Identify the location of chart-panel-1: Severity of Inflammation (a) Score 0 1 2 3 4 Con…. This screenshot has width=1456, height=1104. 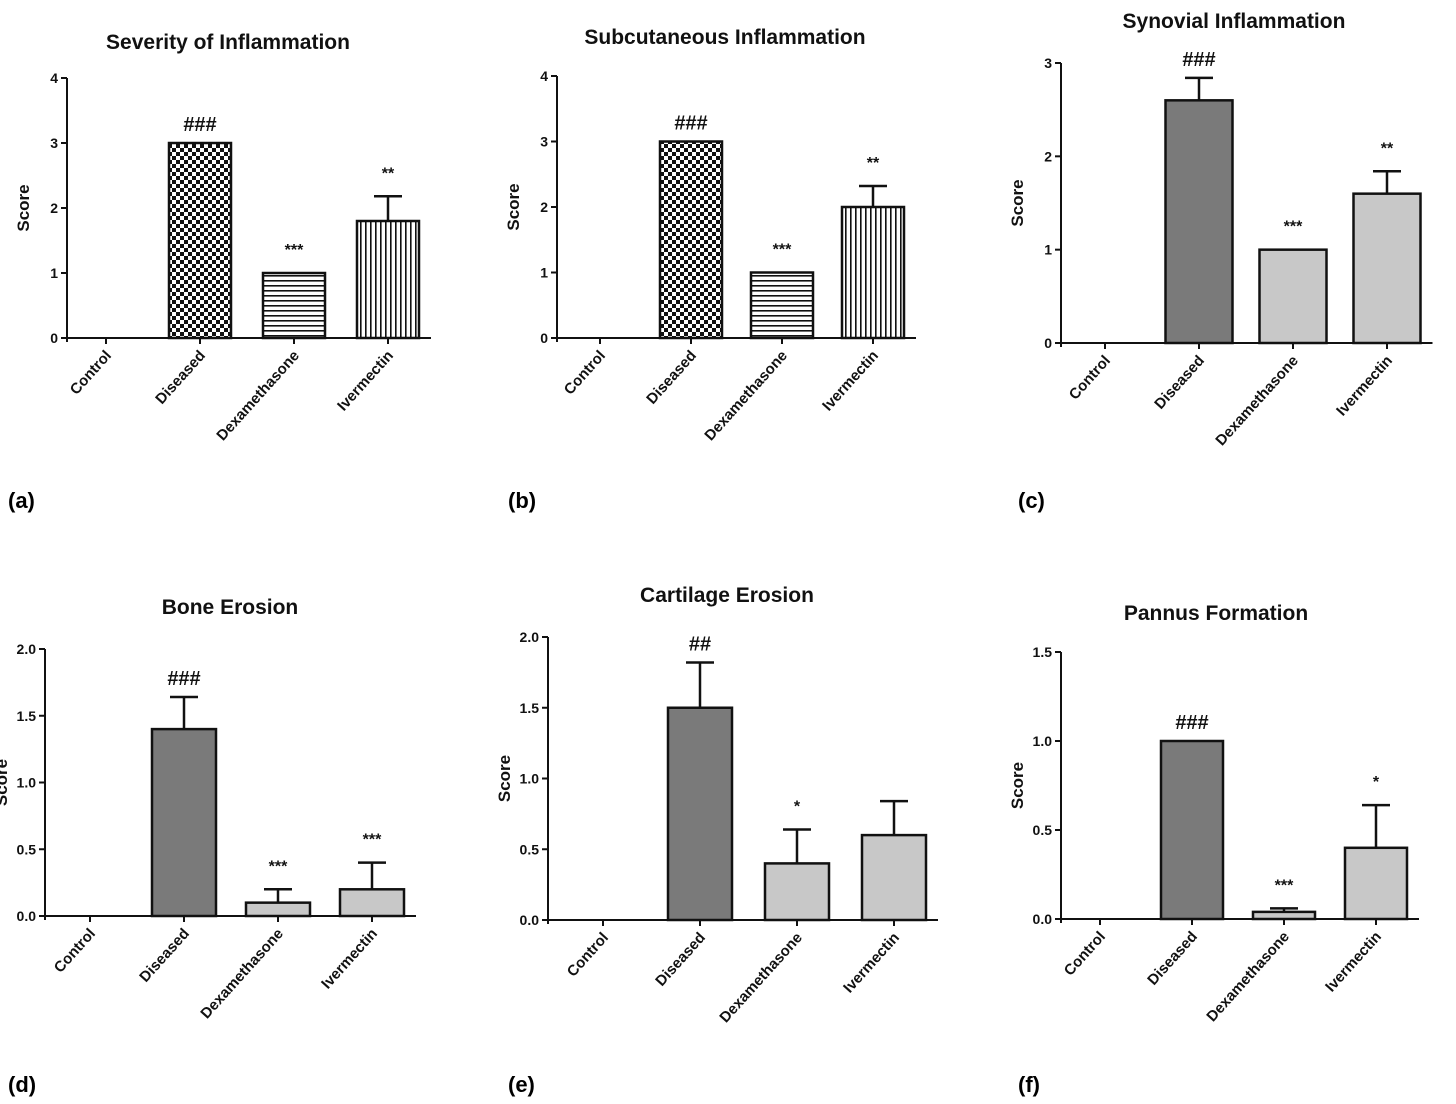
(219, 272).